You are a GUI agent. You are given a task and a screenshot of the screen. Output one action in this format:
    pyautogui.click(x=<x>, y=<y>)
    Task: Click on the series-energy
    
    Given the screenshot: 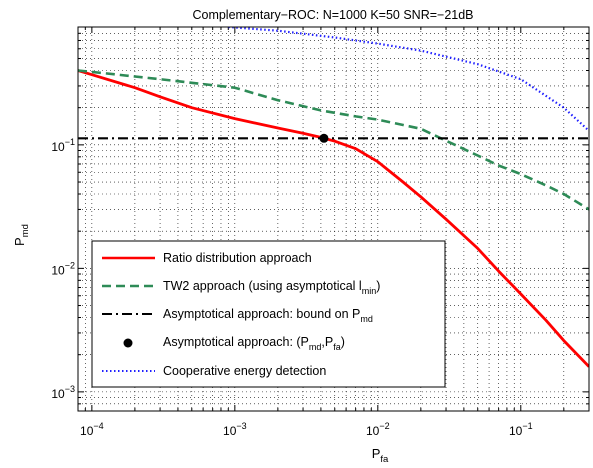 What is the action you would take?
    pyautogui.click(x=408, y=79)
    